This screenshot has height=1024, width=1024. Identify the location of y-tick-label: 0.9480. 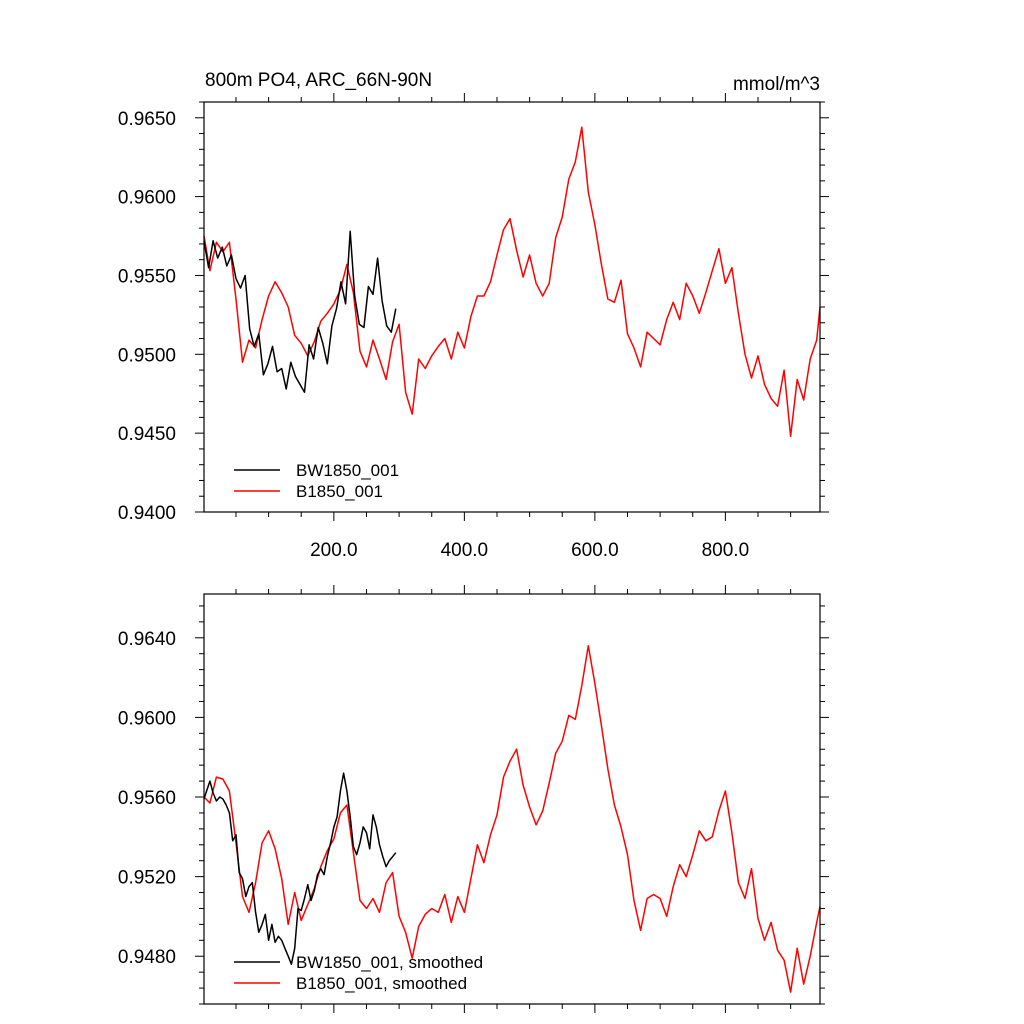
(147, 957).